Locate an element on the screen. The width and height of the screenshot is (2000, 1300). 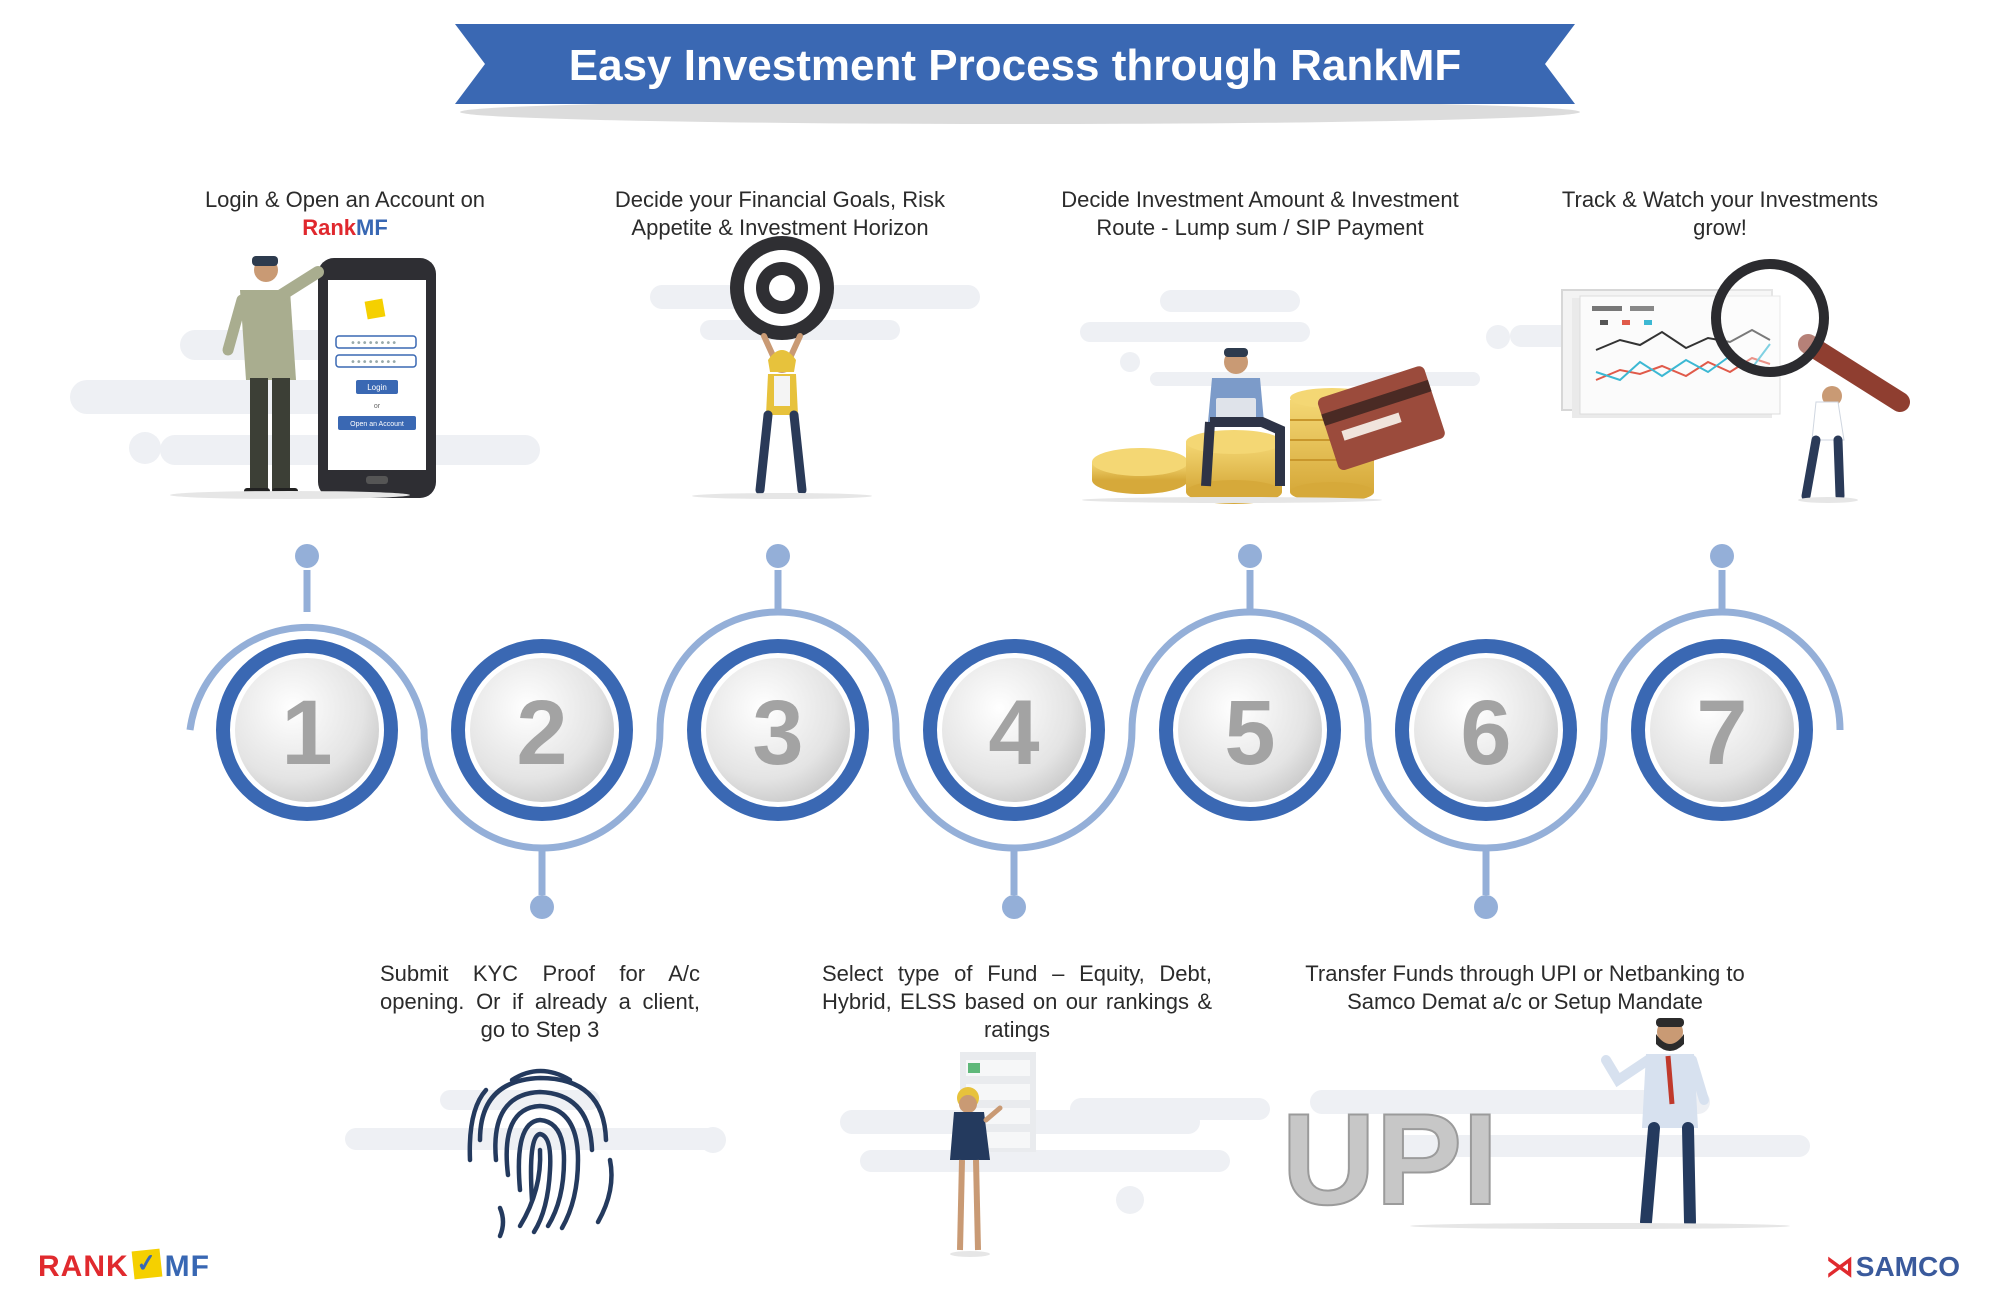
samco-mark-icon: ⋊ is located at coordinates (1839, 1266).